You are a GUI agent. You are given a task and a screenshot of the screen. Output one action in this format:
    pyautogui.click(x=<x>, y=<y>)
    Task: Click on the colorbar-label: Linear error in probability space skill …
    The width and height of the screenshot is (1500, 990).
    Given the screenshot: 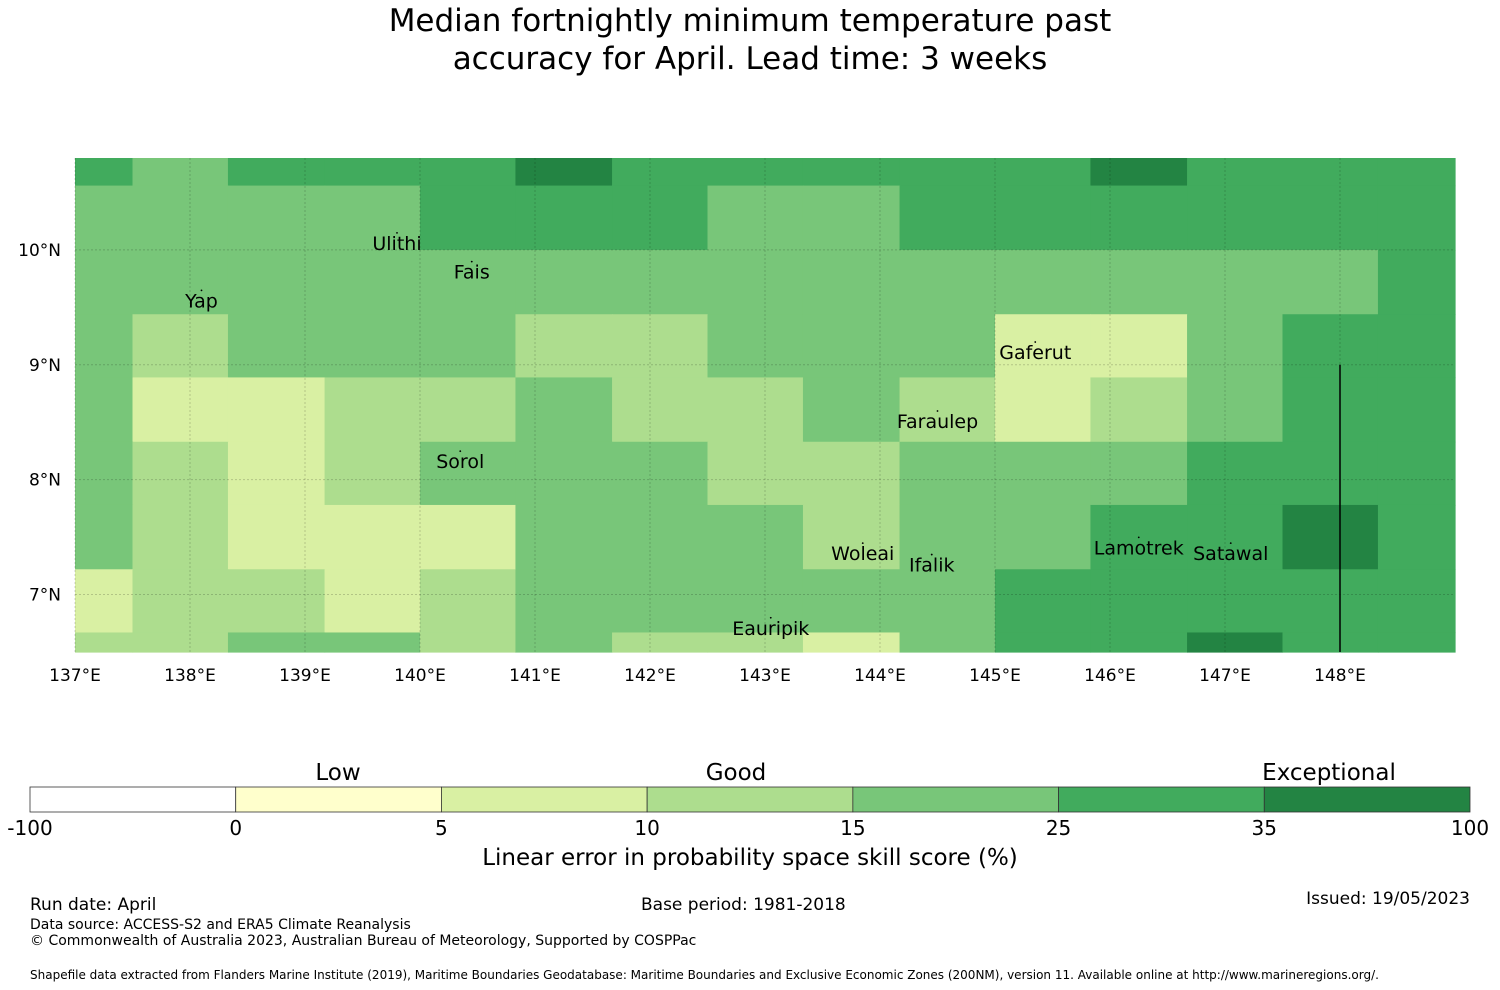 What is the action you would take?
    pyautogui.click(x=750, y=858)
    